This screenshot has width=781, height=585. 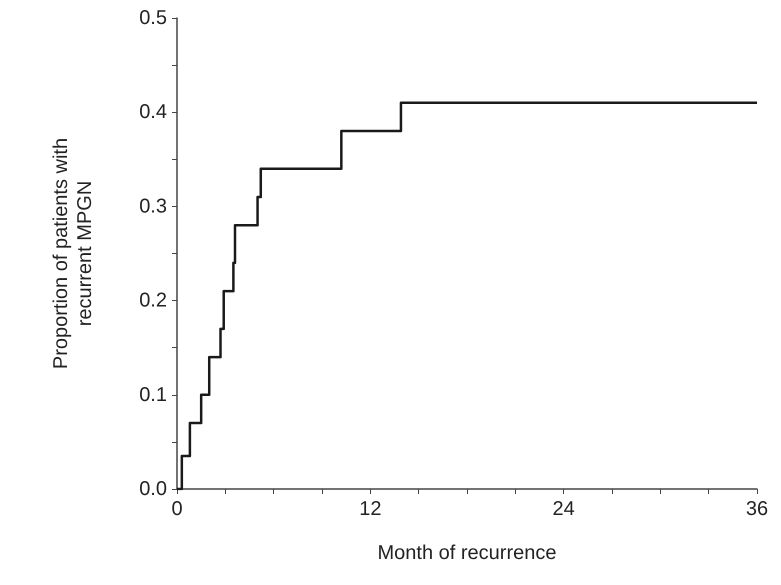 I want to click on y-axis-title: Proportion of patients with recurrent MPGN, so click(x=73, y=254).